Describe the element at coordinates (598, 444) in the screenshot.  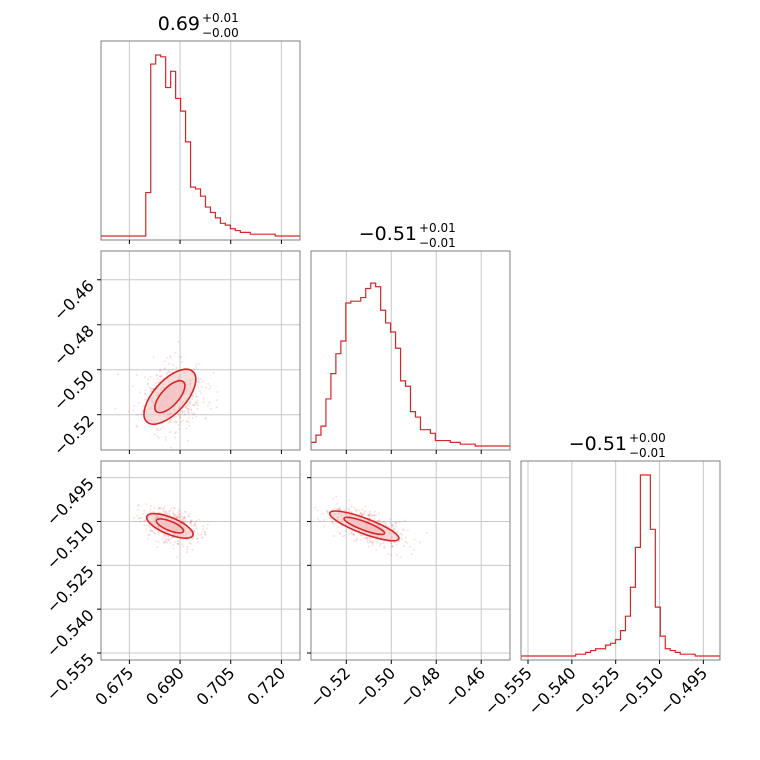
I see `title-2-value: −0.51` at that location.